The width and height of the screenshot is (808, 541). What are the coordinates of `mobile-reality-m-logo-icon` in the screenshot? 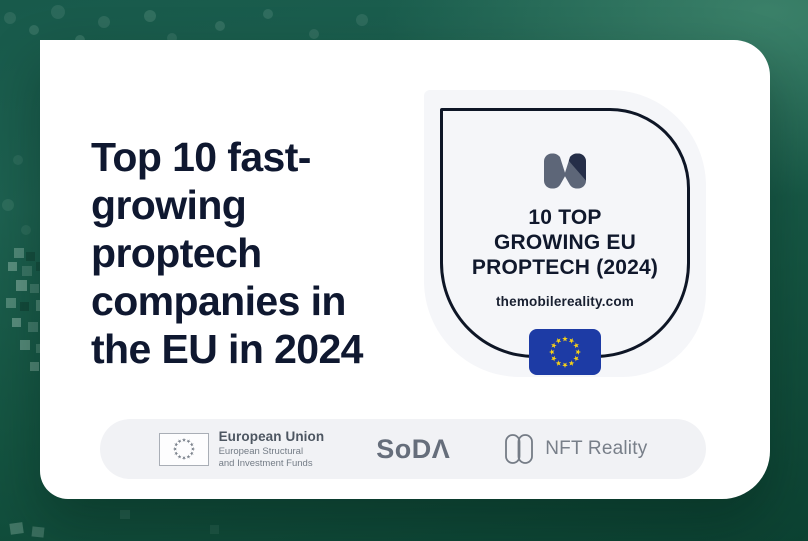 It's located at (565, 171).